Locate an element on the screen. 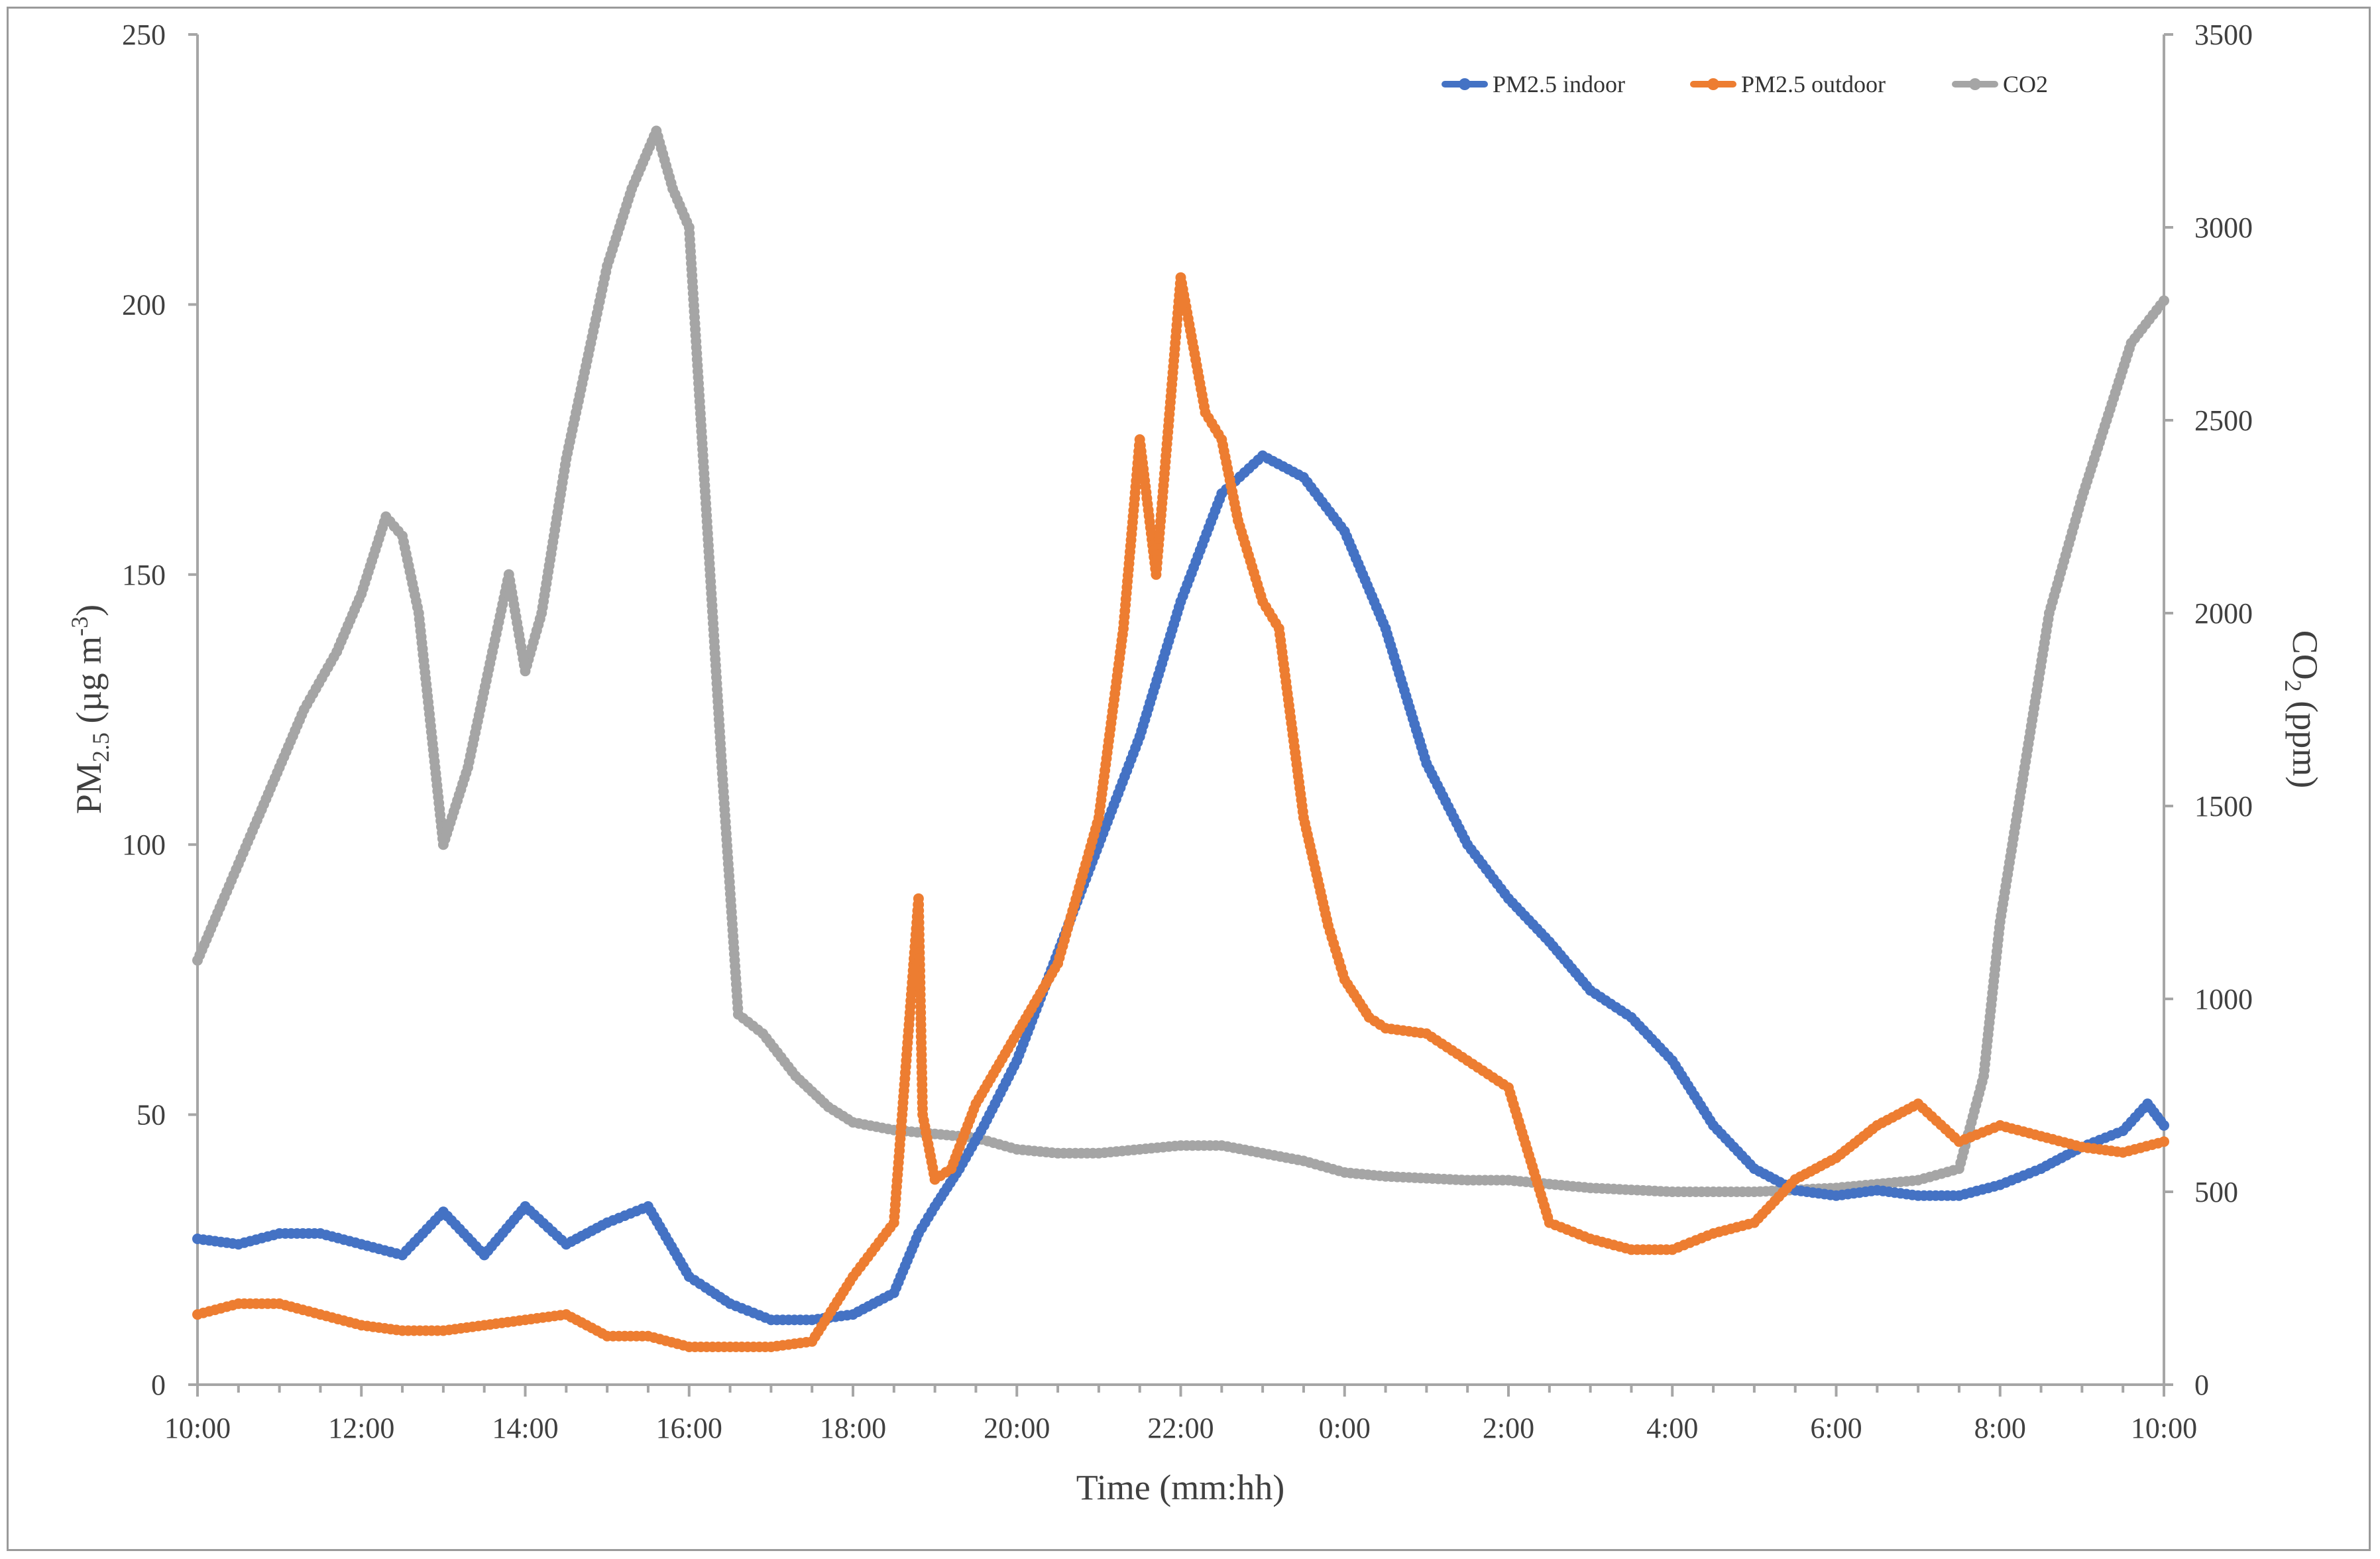  y-right-tick-label: 0 is located at coordinates (2201, 1385).